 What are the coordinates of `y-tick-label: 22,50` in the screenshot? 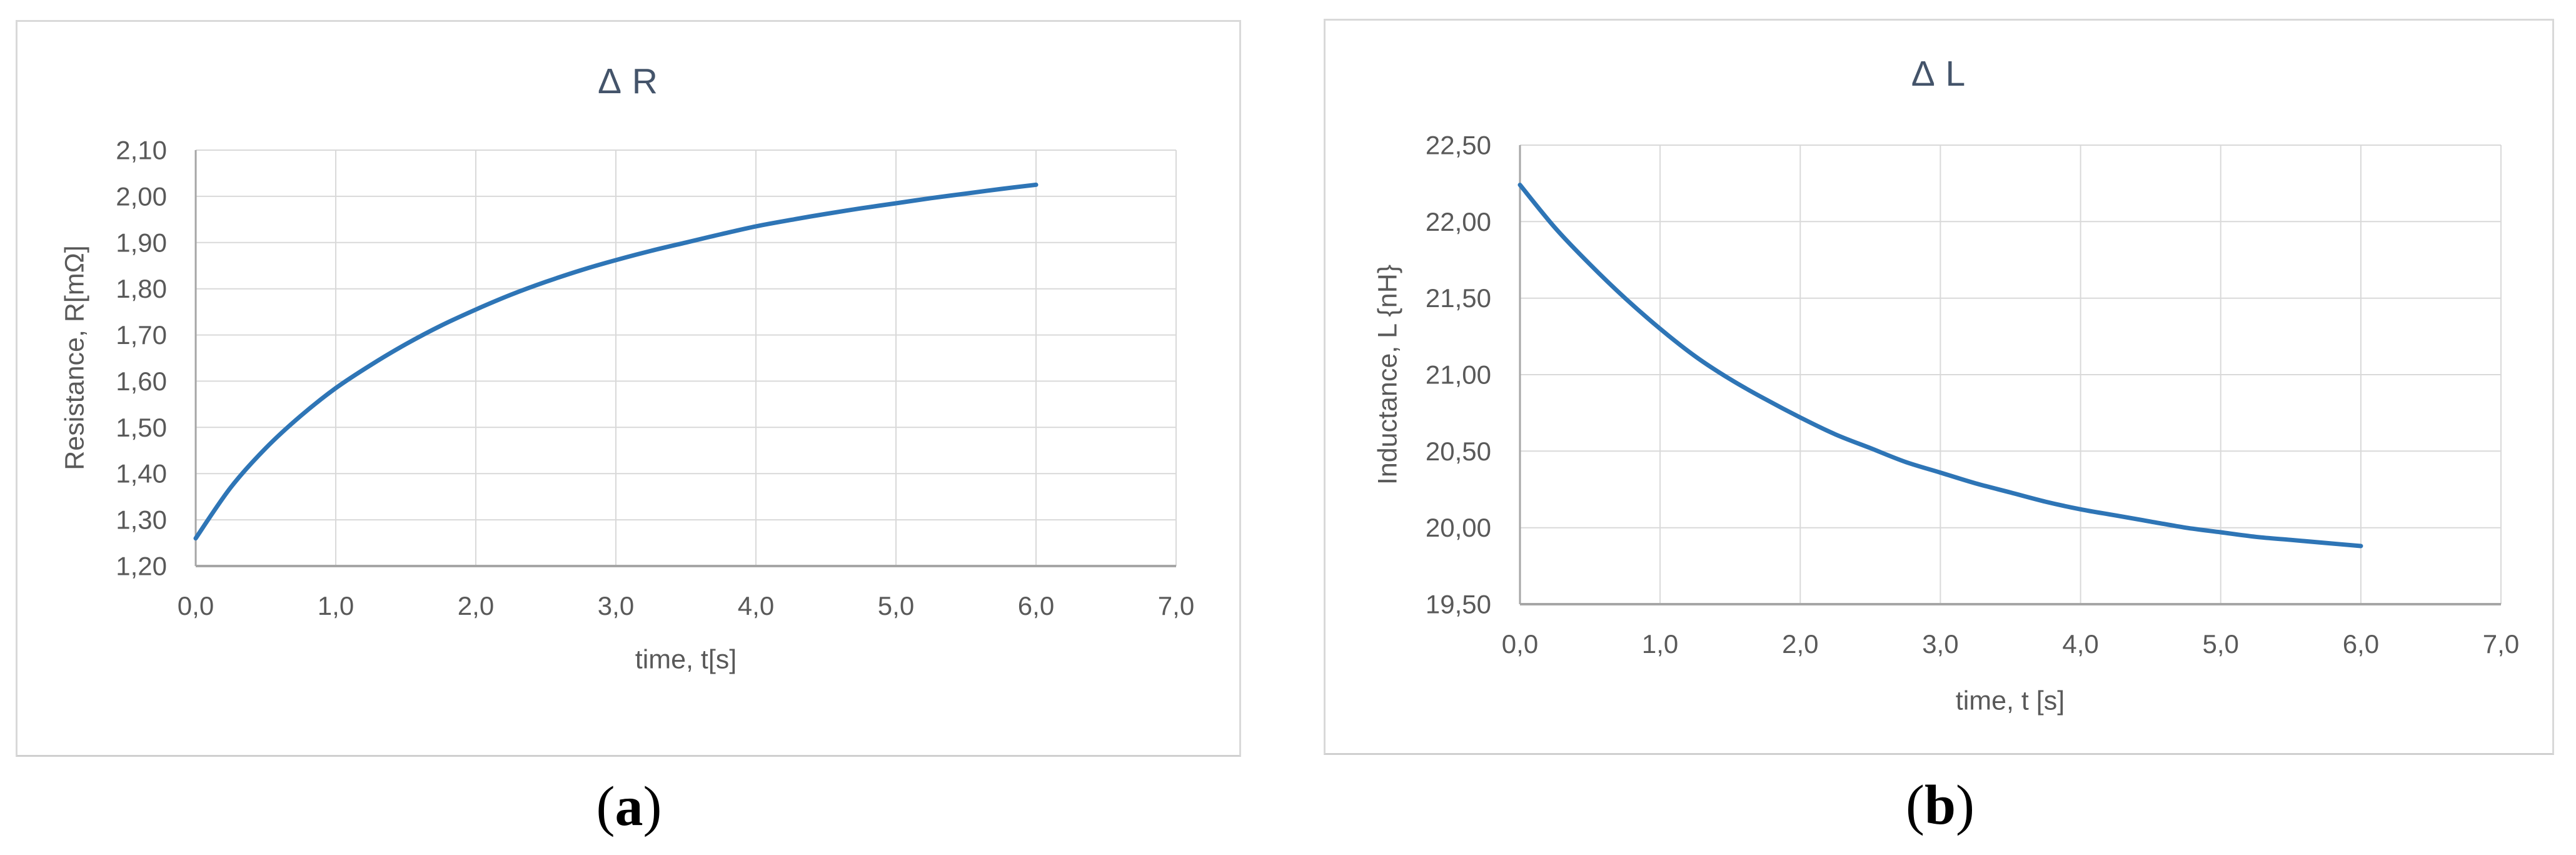 It's located at (1459, 145).